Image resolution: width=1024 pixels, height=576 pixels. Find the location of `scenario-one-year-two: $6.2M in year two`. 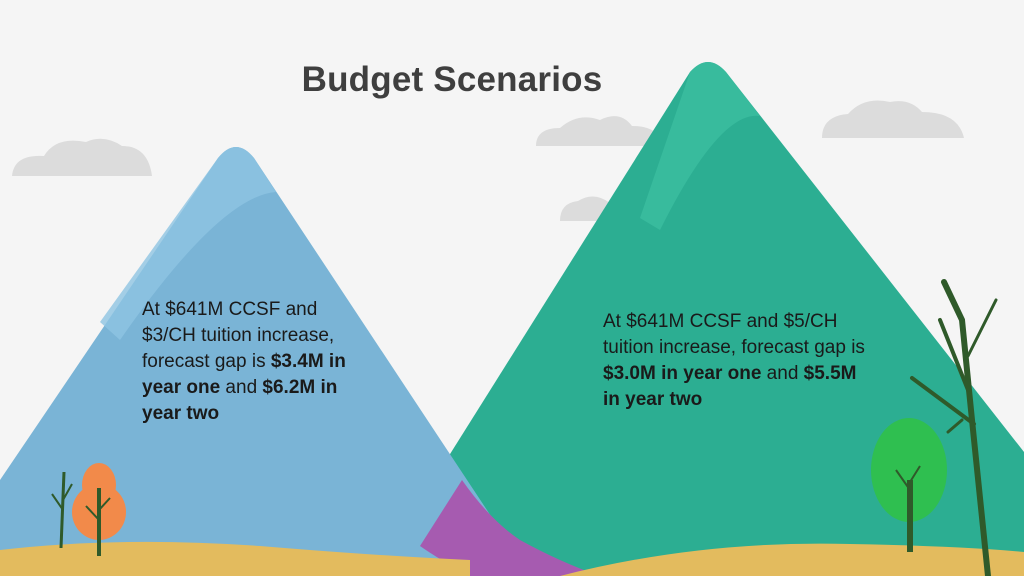

scenario-one-year-two: $6.2M in year two is located at coordinates (240, 400).